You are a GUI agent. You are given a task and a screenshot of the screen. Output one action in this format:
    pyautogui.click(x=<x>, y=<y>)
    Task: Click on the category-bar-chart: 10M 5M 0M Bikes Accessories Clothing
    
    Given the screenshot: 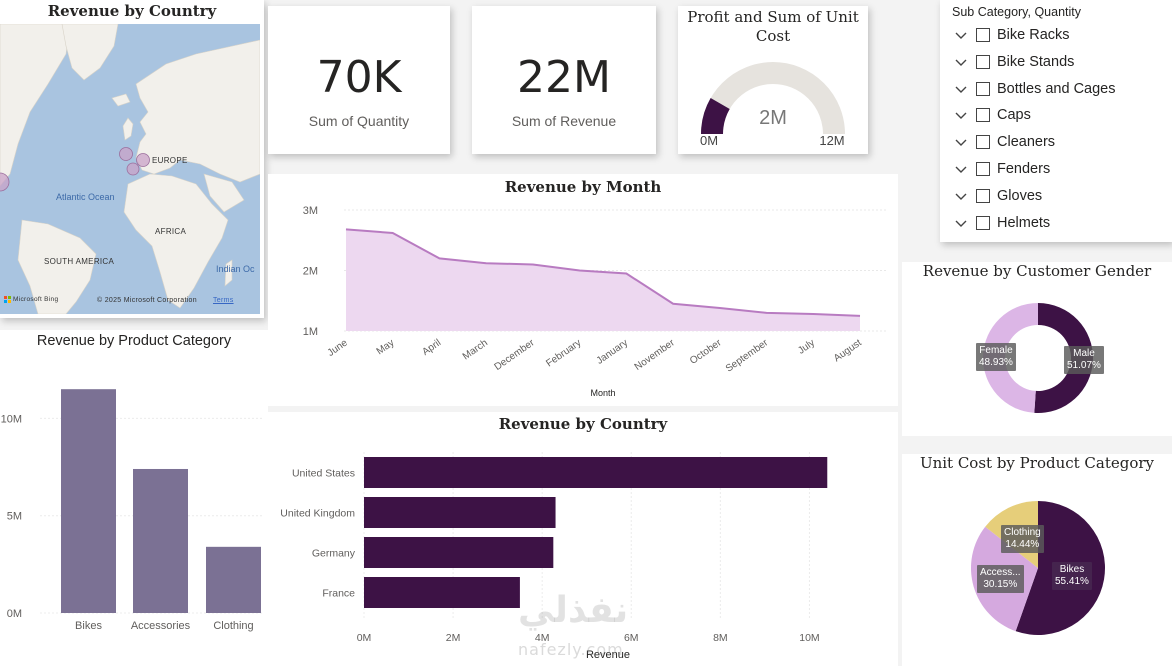 What is the action you would take?
    pyautogui.click(x=131, y=510)
    